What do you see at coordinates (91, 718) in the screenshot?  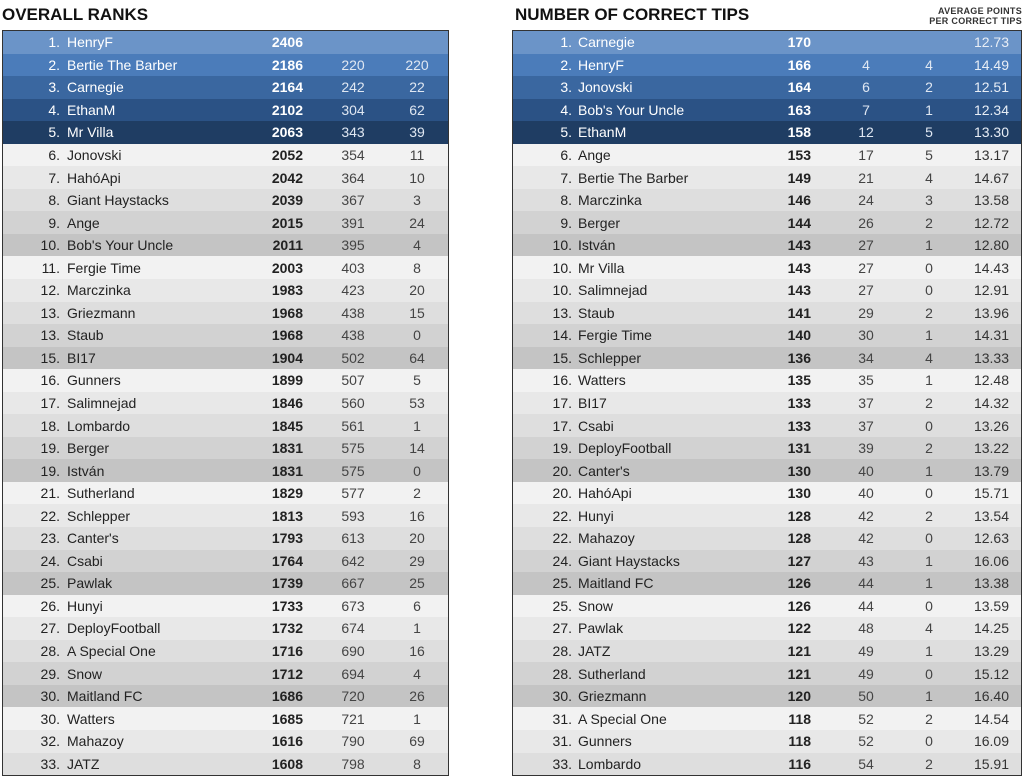 I see `player-name: Watters` at bounding box center [91, 718].